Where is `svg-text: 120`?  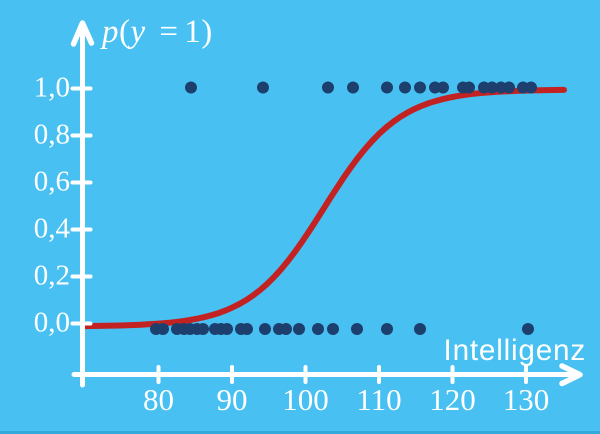 svg-text: 120 is located at coordinates (452, 399).